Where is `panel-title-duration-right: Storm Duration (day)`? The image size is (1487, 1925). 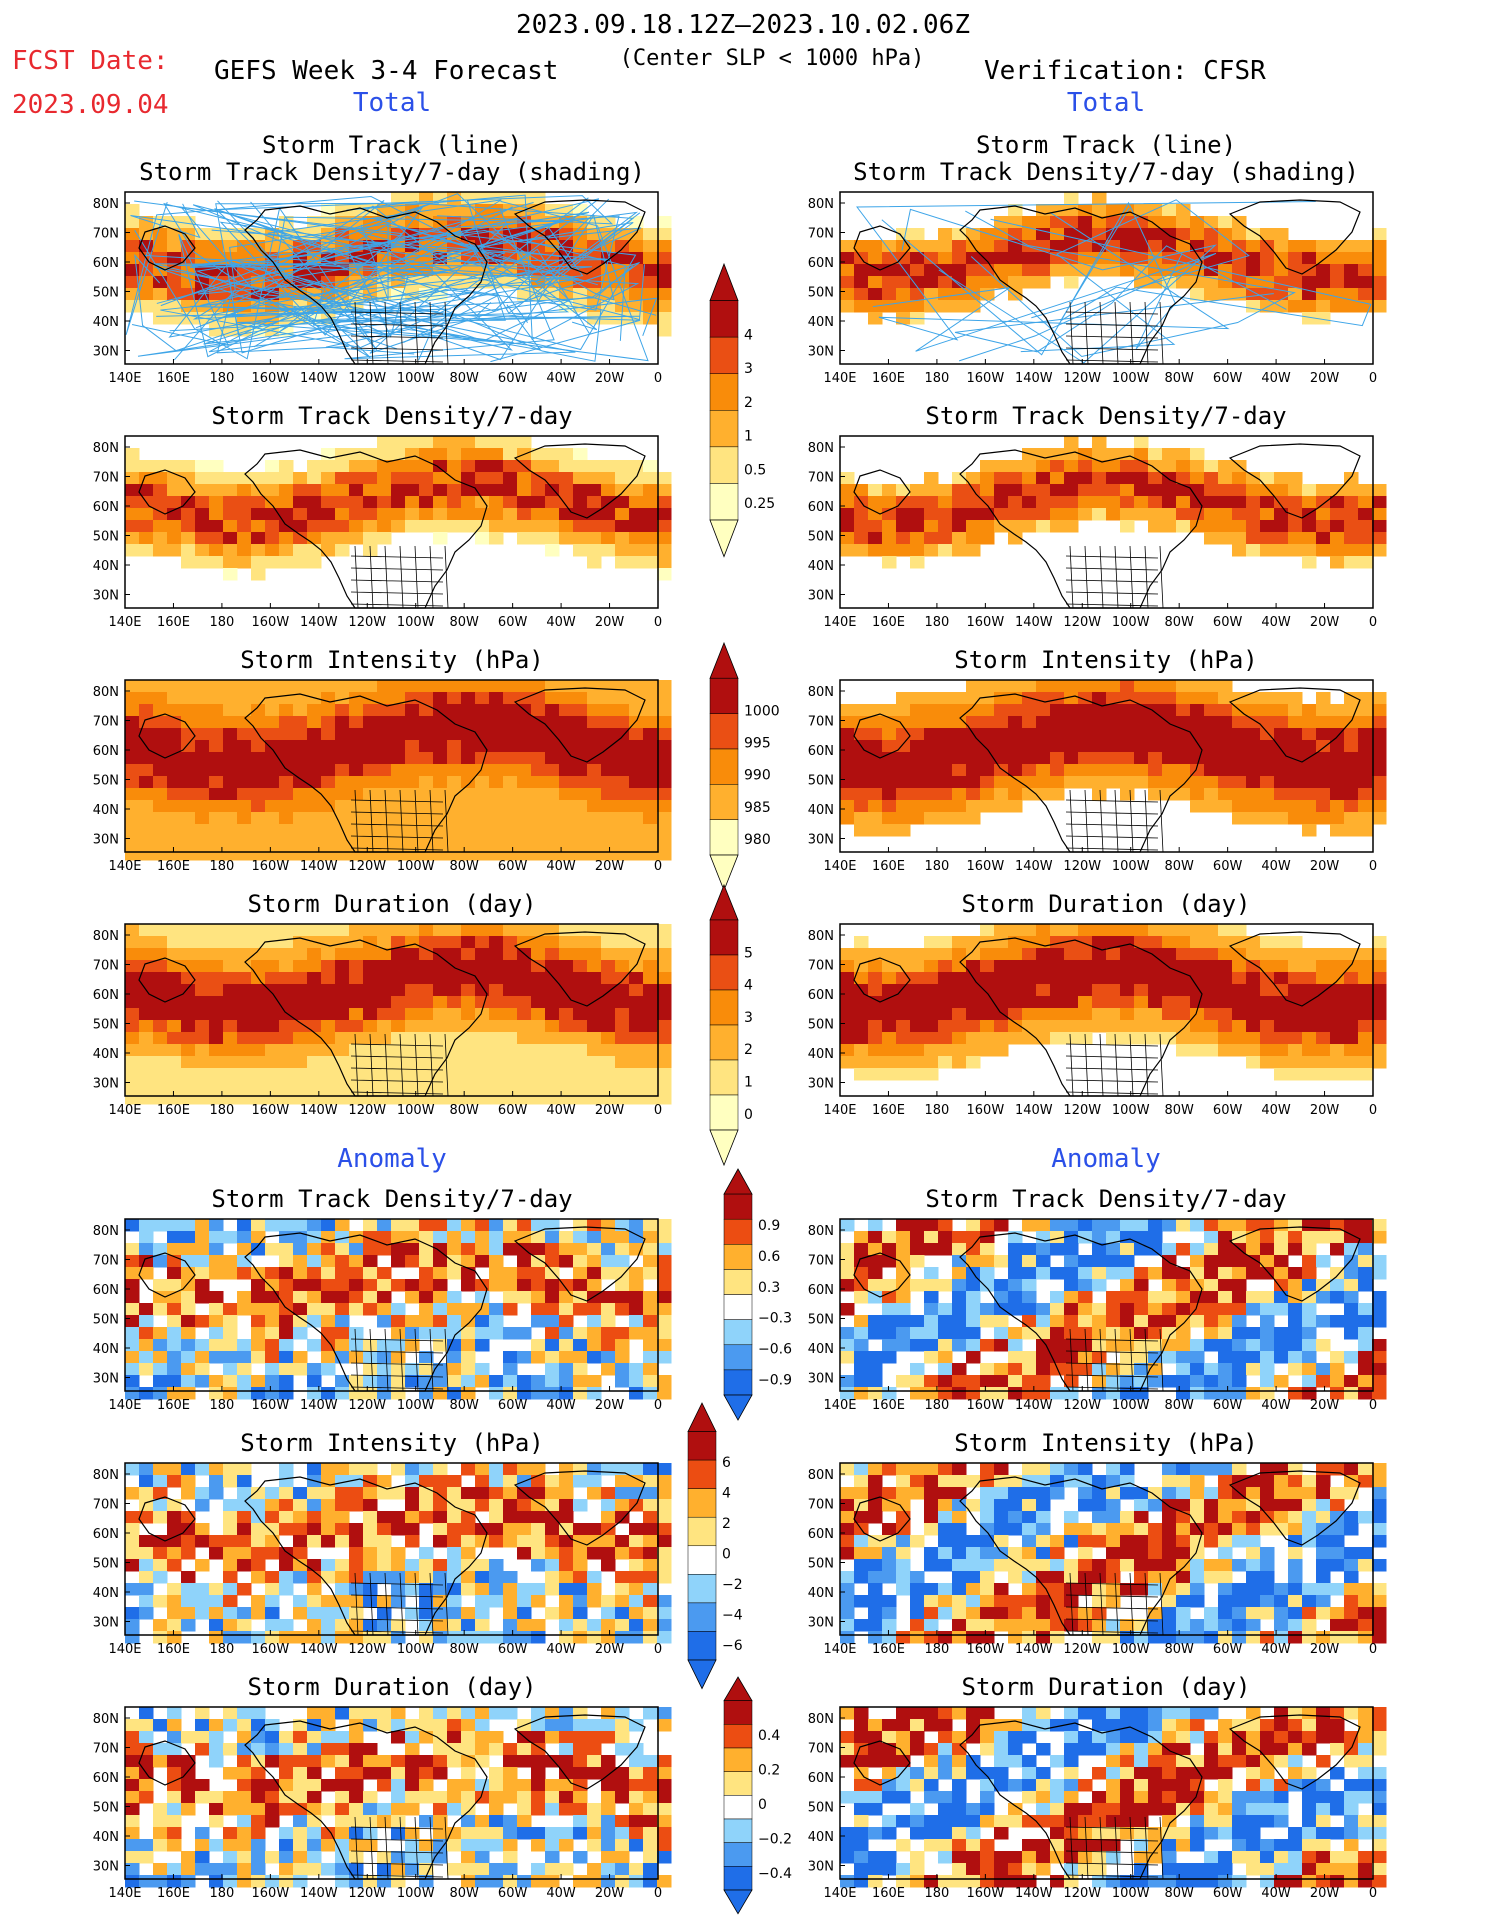 panel-title-duration-right: Storm Duration (day) is located at coordinates (1106, 904).